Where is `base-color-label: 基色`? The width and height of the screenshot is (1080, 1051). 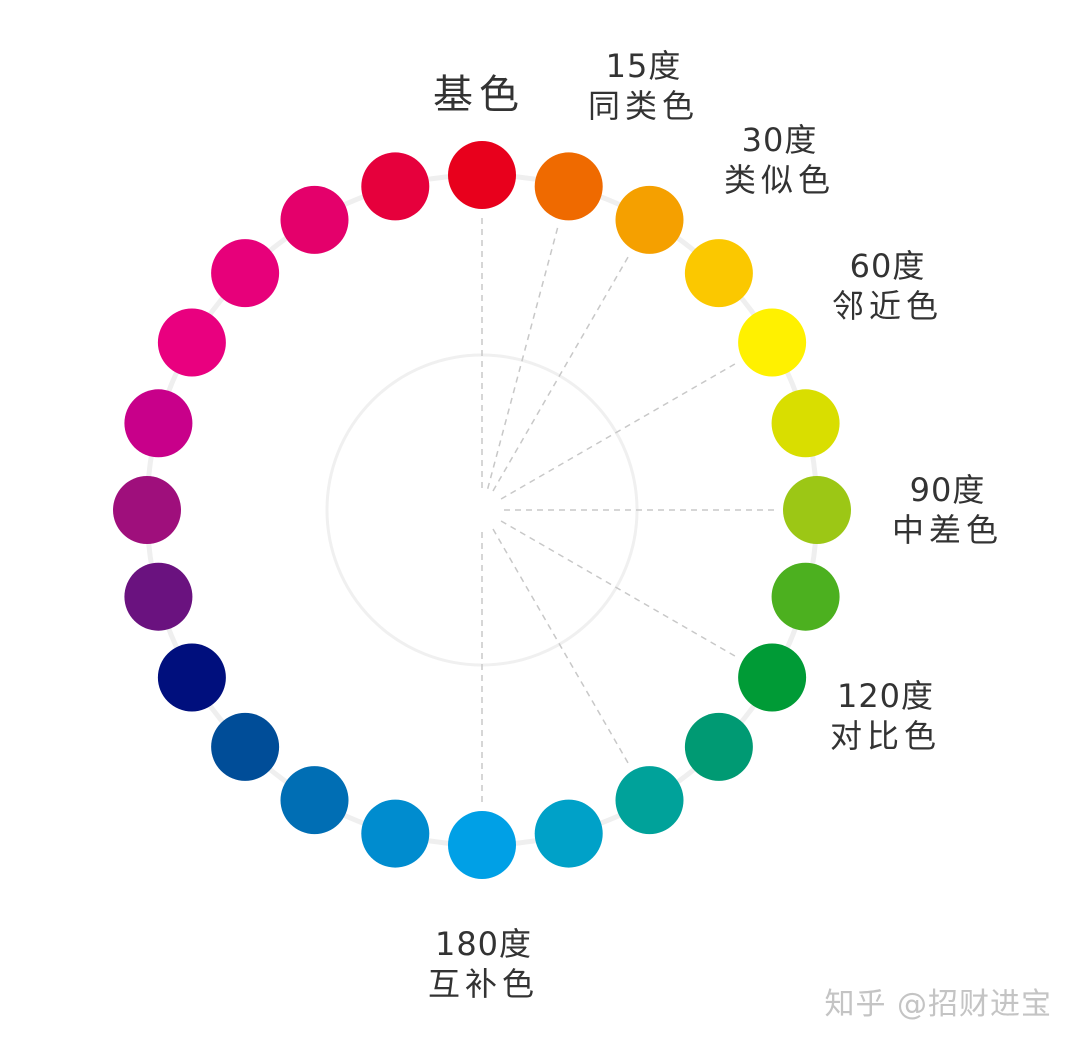
base-color-label: 基色 is located at coordinates (479, 95).